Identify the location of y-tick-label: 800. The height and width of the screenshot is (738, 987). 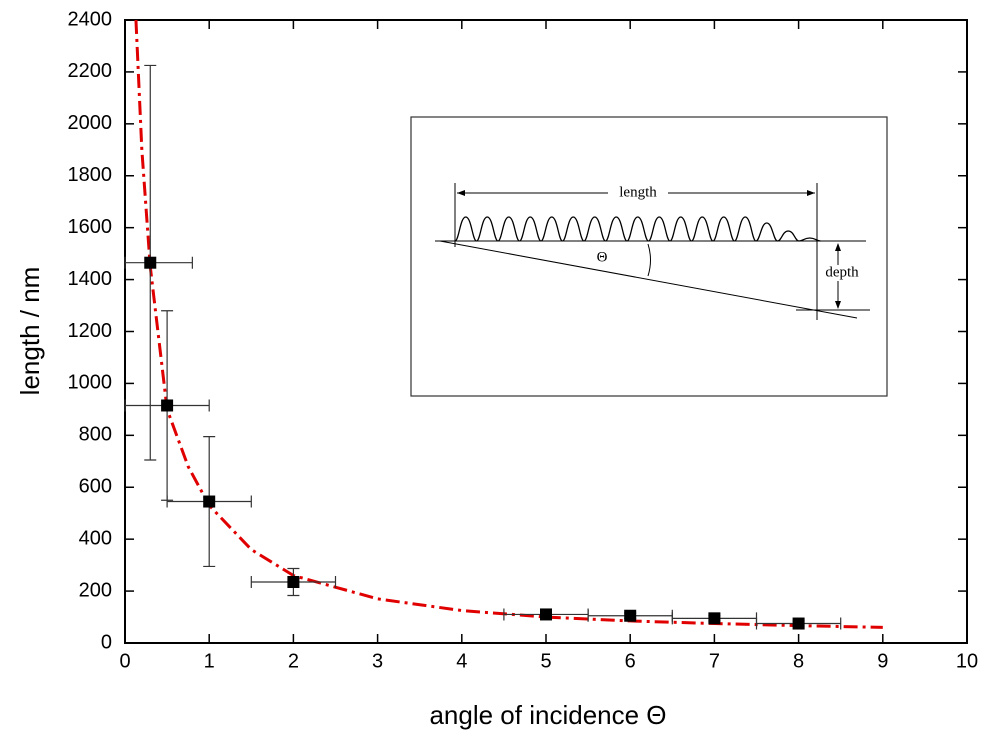
(95, 435).